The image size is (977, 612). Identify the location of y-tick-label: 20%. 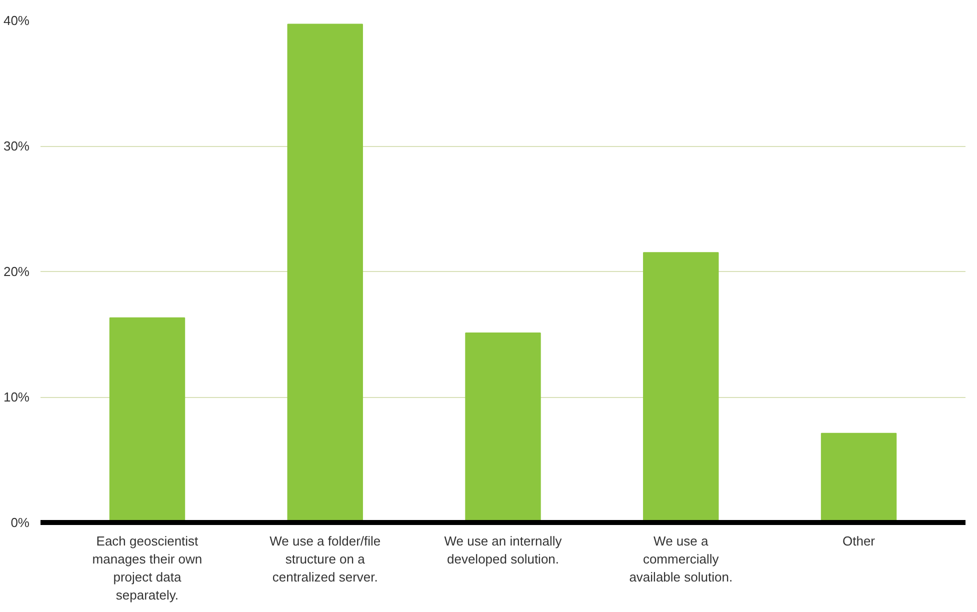
(16, 271).